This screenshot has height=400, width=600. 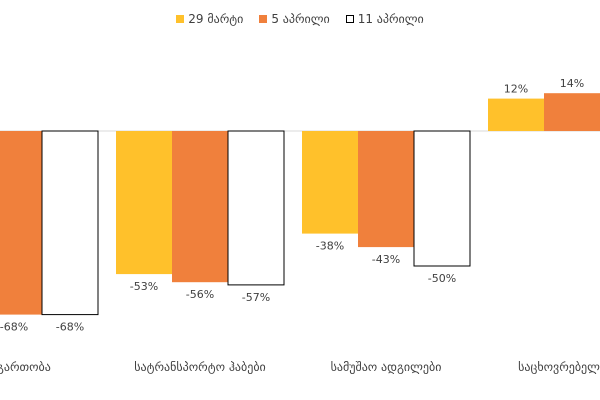 I want to click on category-label-0: და გართობა, so click(x=25, y=367).